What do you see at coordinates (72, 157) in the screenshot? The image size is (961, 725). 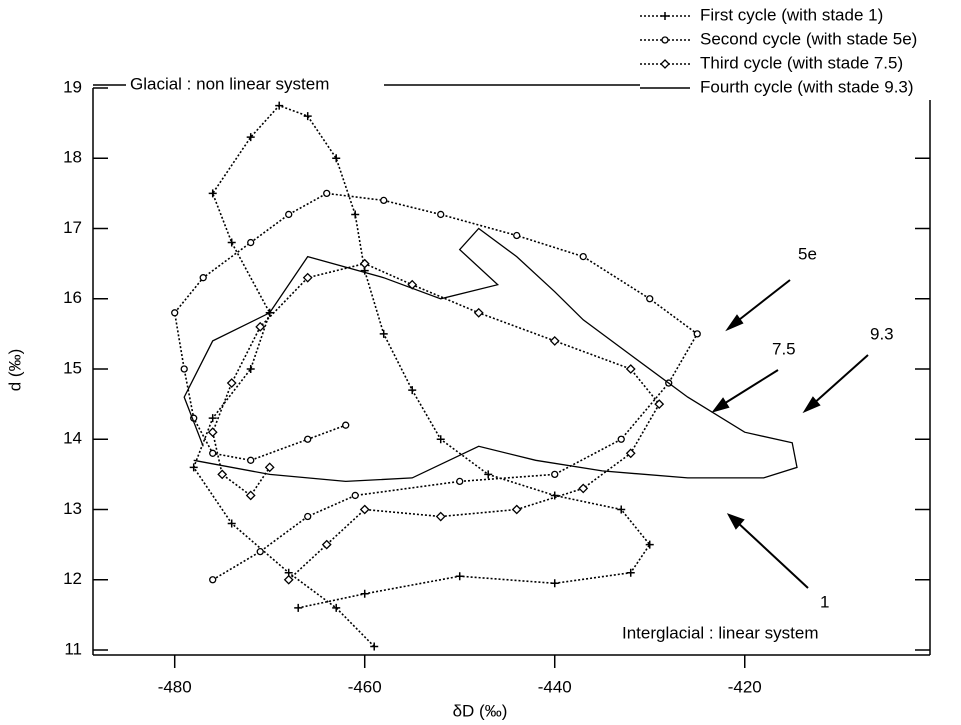 I see `y-tick-label: 18` at bounding box center [72, 157].